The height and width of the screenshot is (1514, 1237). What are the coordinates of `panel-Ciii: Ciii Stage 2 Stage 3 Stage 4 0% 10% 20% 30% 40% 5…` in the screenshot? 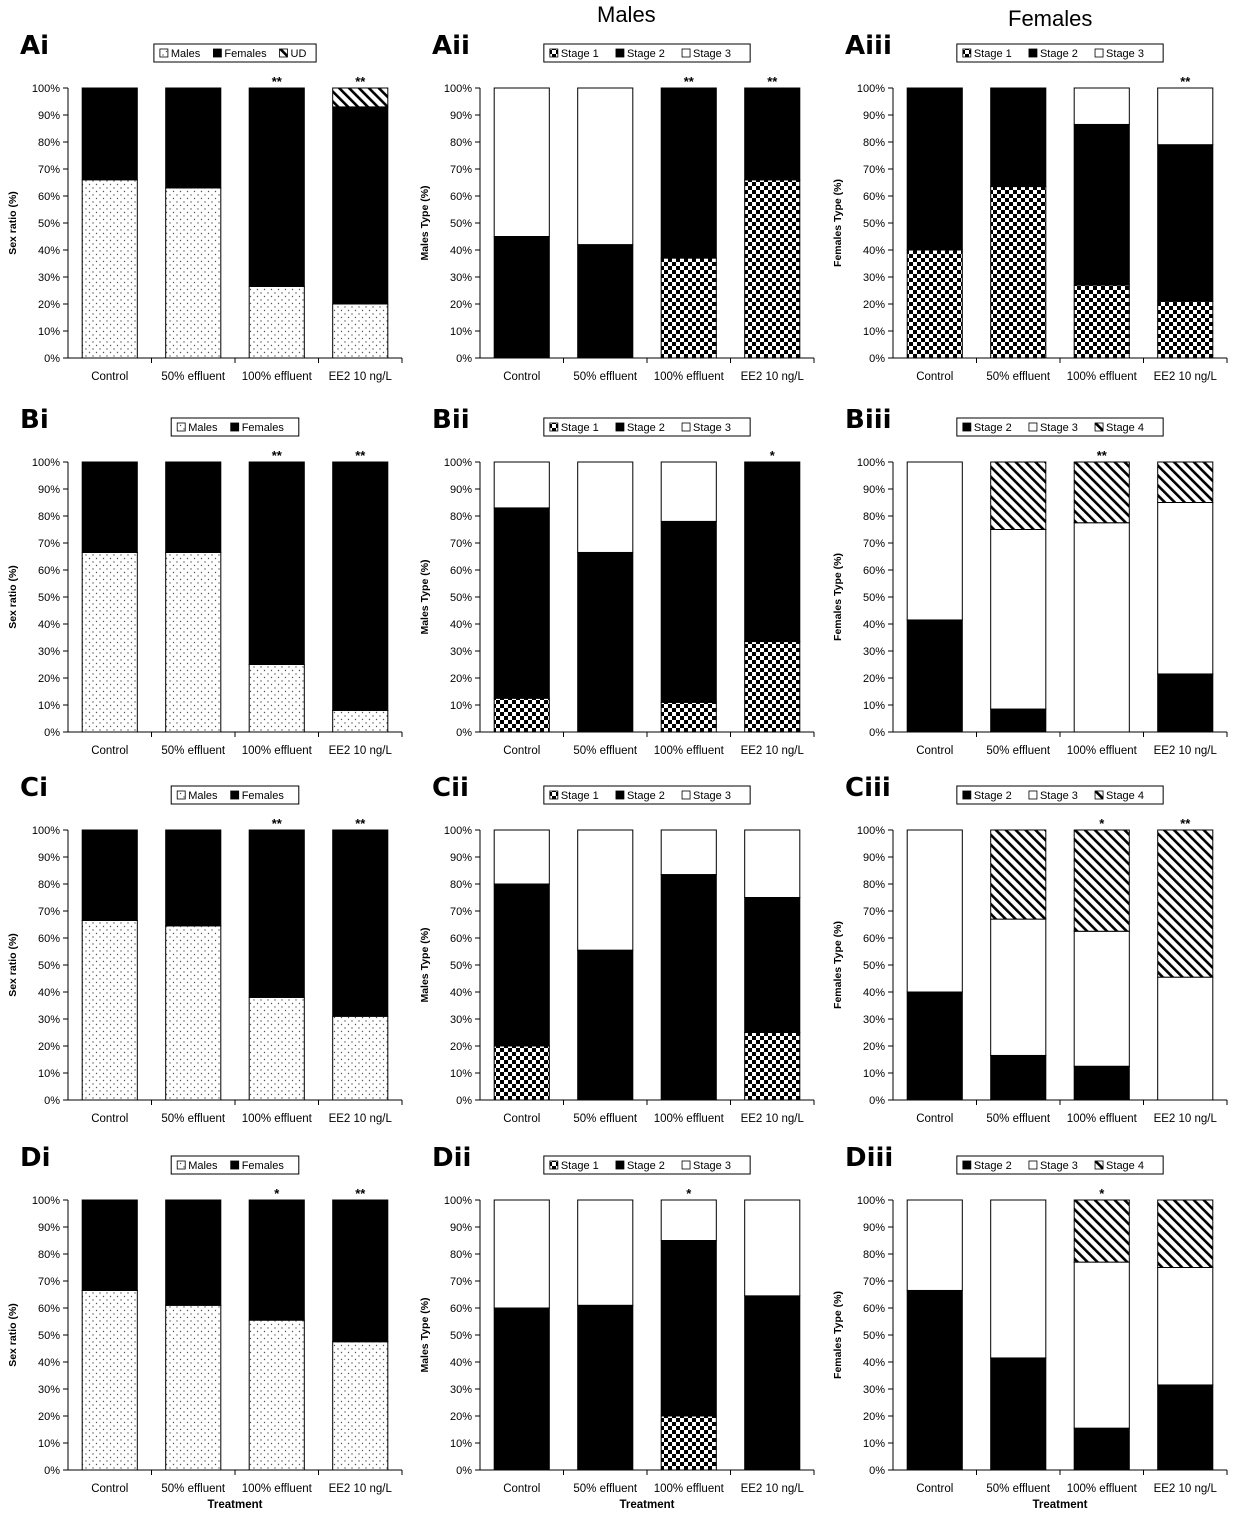 It's located at (1031, 948).